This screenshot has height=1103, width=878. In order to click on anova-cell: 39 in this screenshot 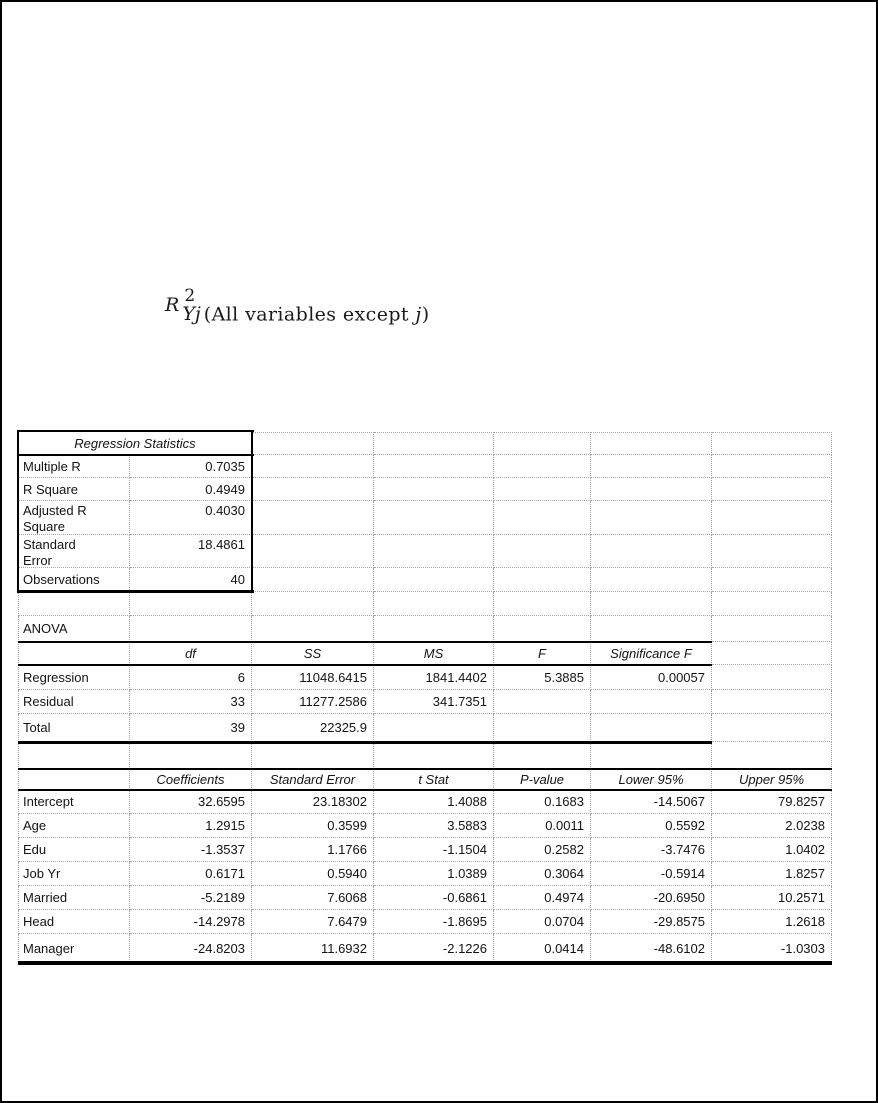, I will do `click(191, 728)`.